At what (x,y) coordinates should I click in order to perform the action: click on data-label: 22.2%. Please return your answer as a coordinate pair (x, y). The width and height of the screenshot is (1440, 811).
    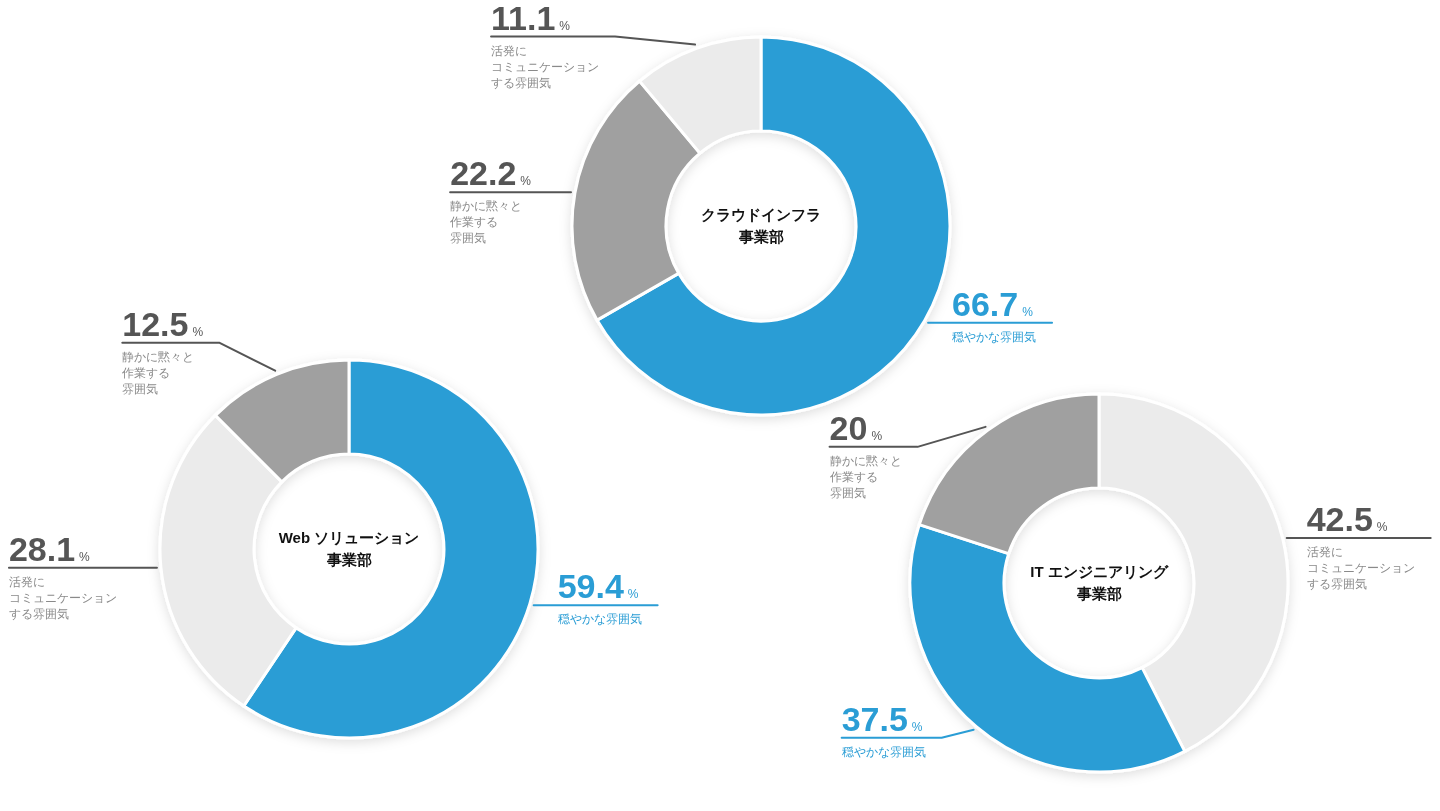
    Looking at the image, I should click on (491, 173).